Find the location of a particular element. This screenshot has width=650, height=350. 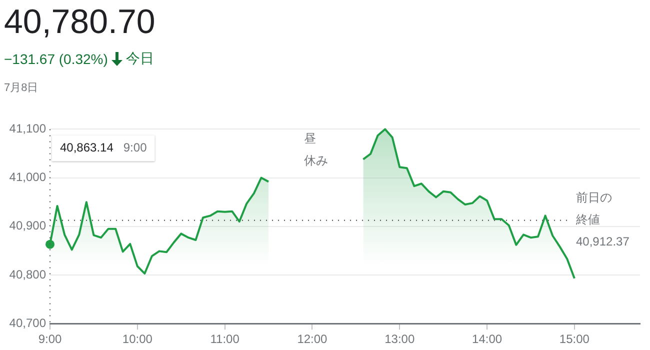

x-tick-label: 14:00 is located at coordinates (487, 339).